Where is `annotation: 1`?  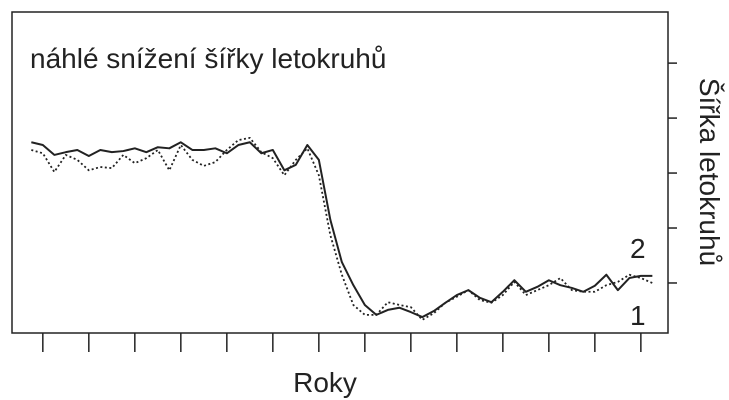
annotation: 1 is located at coordinates (638, 315).